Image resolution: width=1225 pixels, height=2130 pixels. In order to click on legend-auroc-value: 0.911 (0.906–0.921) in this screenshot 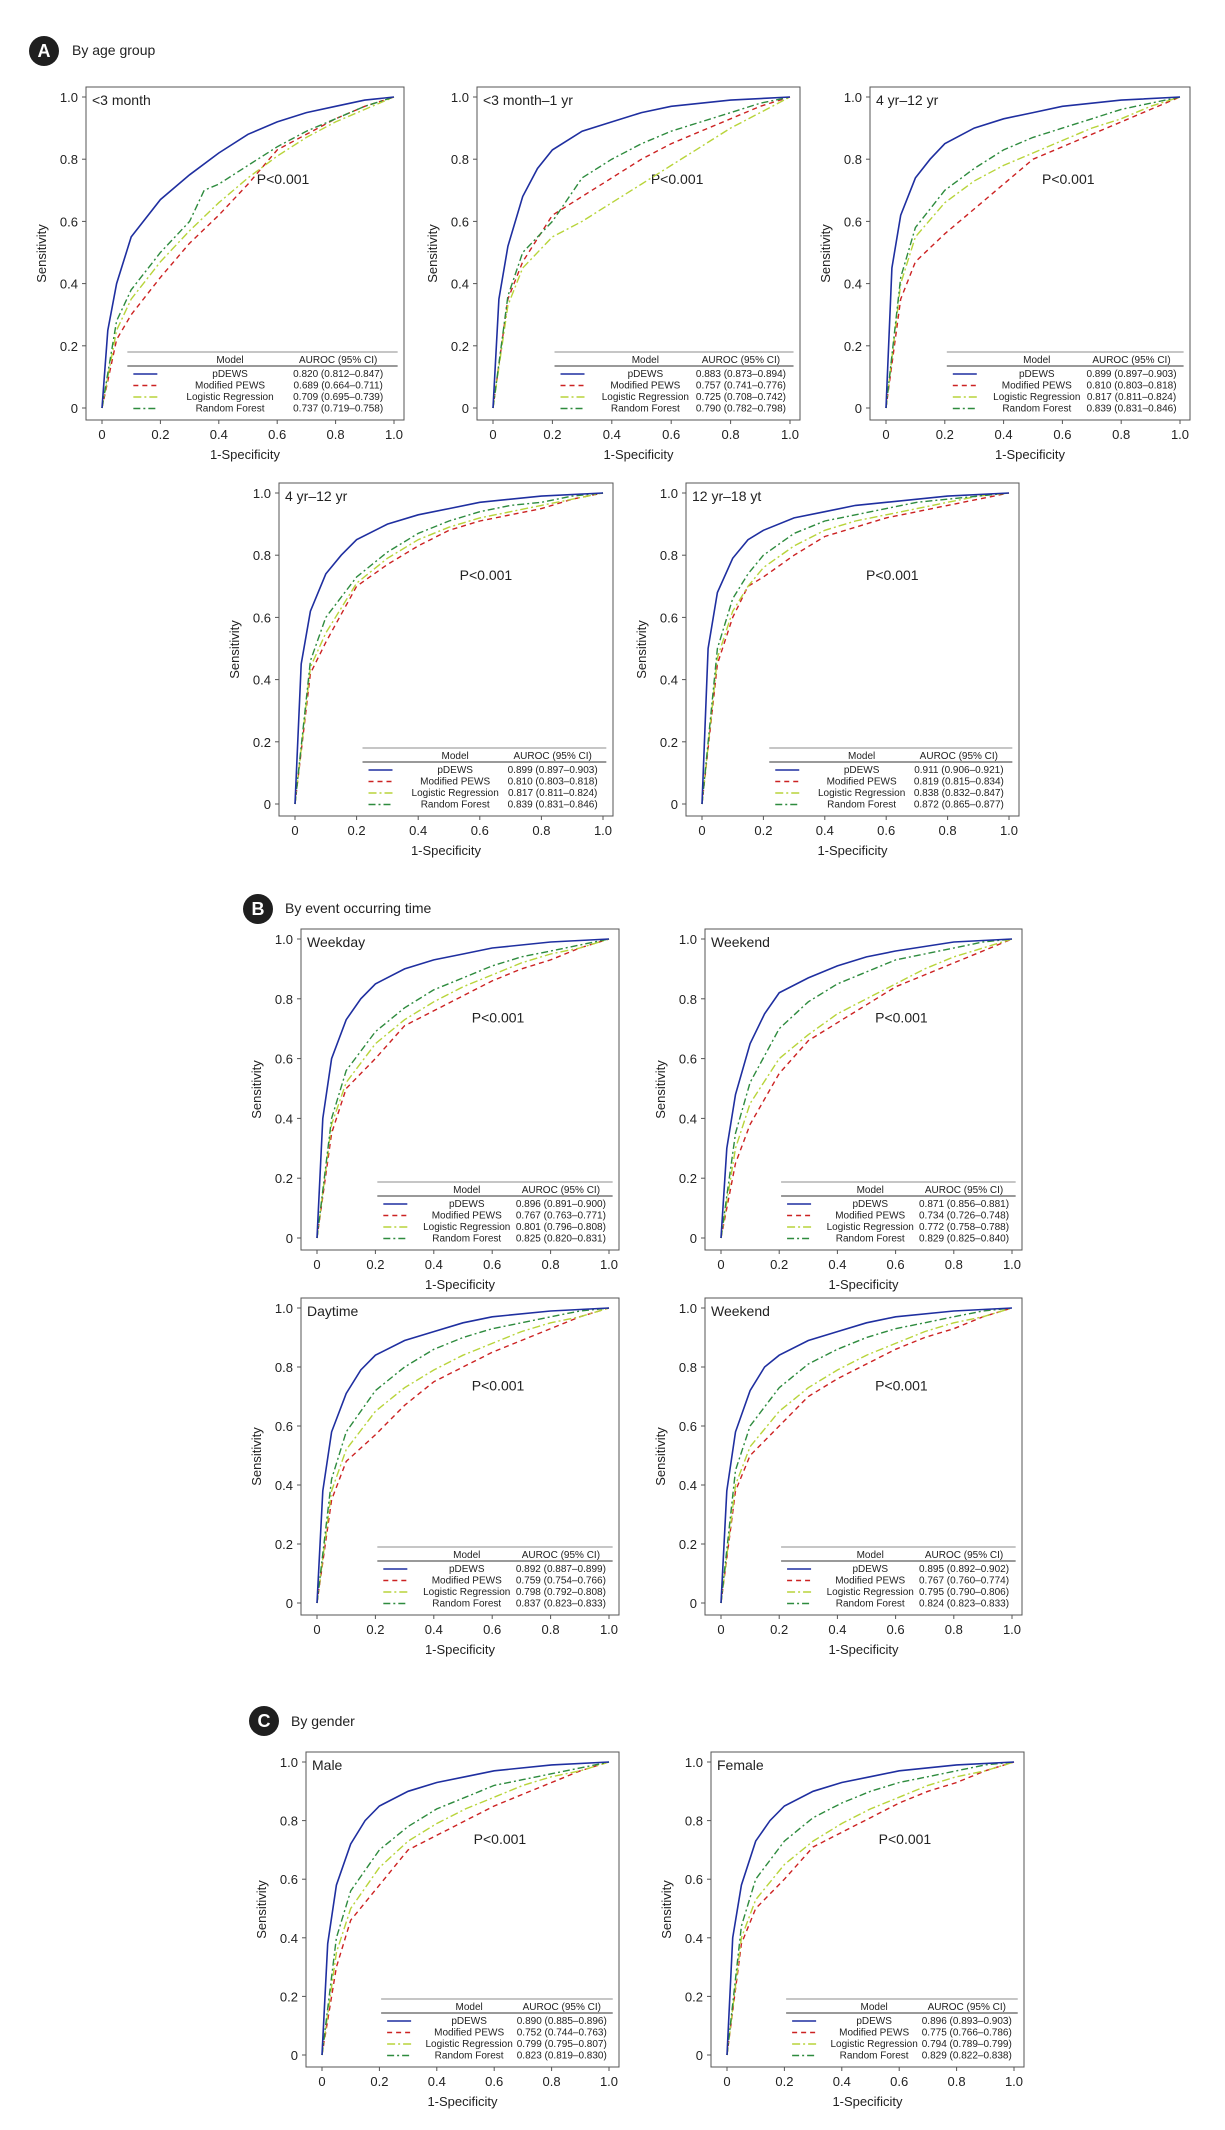, I will do `click(958, 770)`.